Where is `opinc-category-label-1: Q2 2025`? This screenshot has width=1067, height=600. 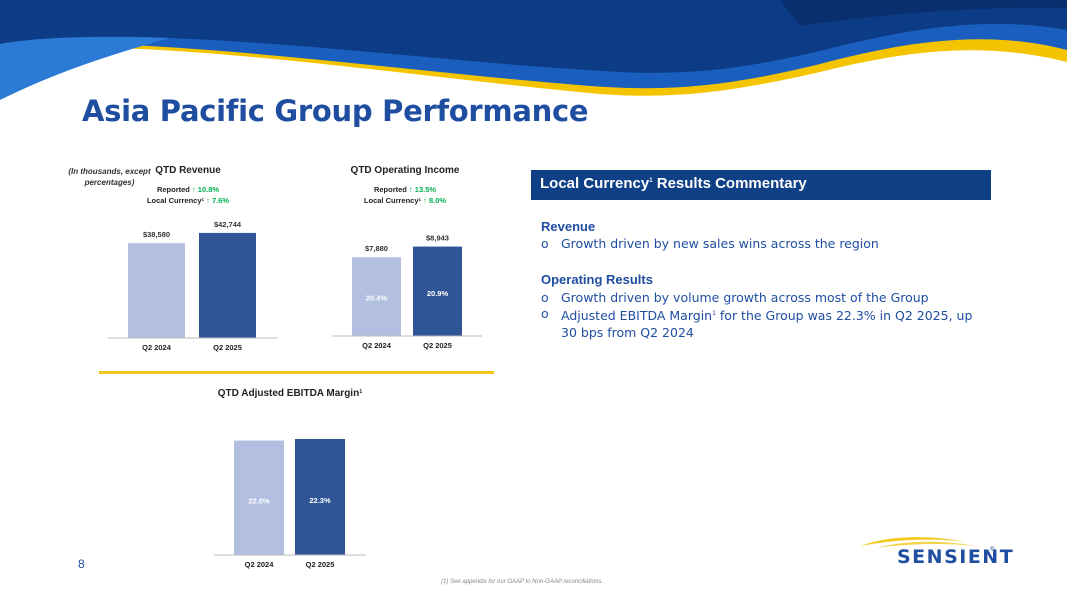
opinc-category-label-1: Q2 2025 is located at coordinates (437, 345).